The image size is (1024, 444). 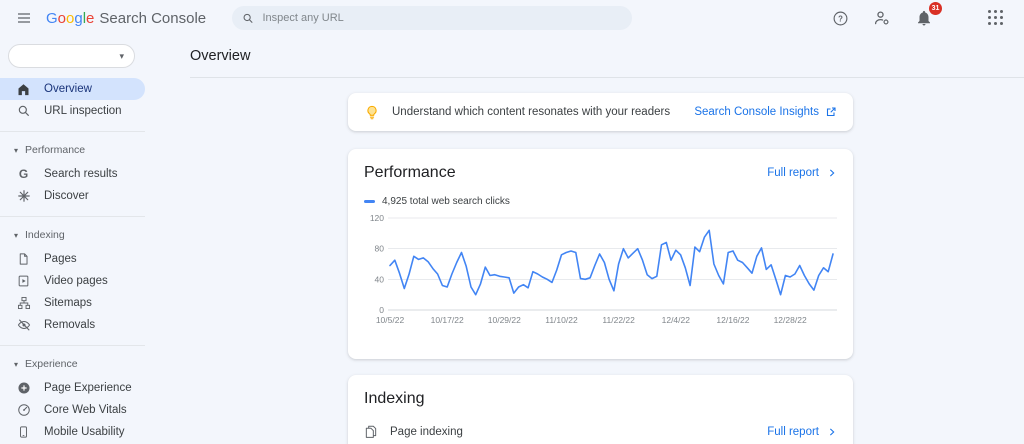 I want to click on url-inspect-input, so click(x=442, y=18).